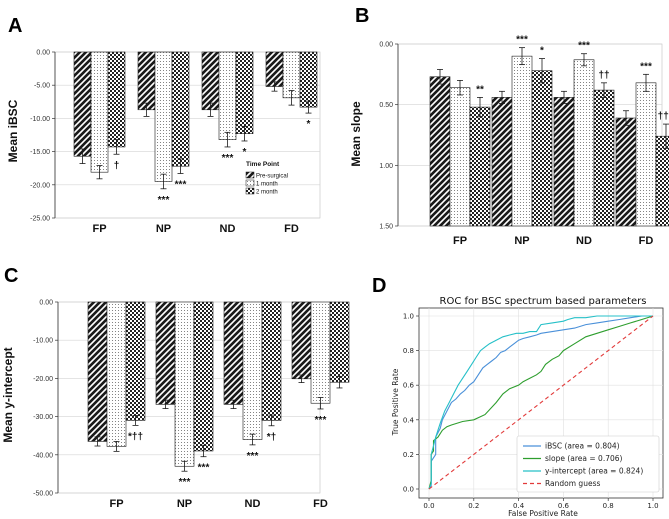 The image size is (669, 519). I want to click on panel-a-bar-nd-pre, so click(210, 81).